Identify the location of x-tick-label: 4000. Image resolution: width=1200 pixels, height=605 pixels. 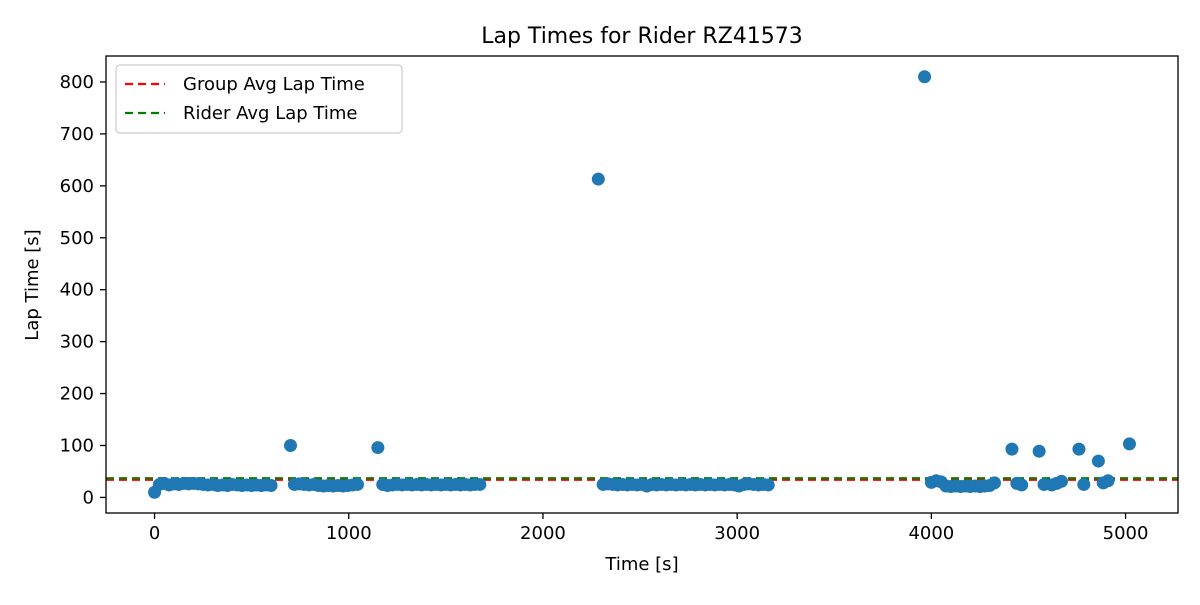
(931, 533).